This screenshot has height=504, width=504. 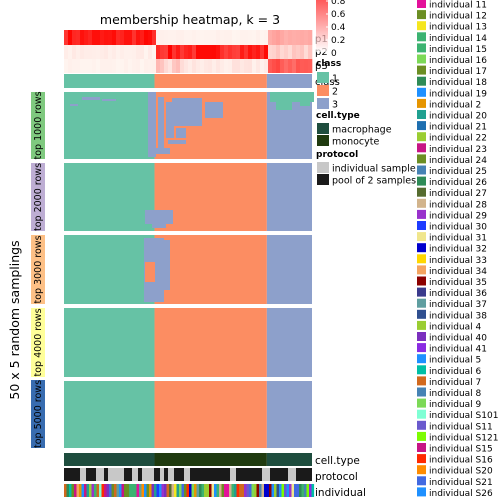 What do you see at coordinates (334, 54) in the screenshot?
I see `prob-tick-label: 0` at bounding box center [334, 54].